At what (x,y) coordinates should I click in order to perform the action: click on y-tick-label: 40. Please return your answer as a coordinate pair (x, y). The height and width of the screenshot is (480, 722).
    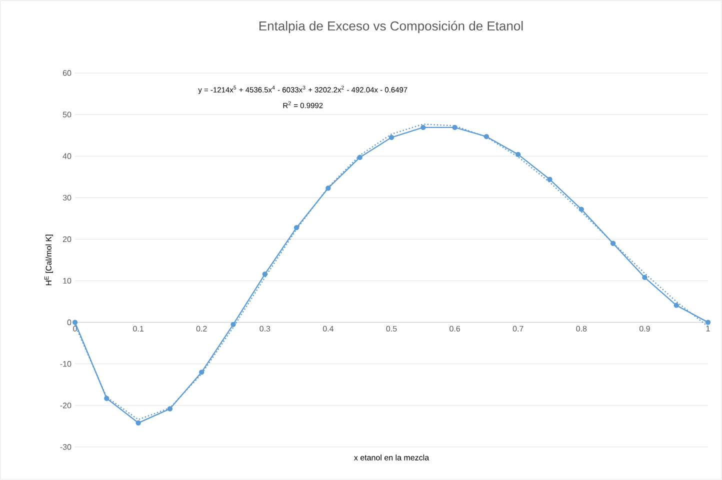
    Looking at the image, I should click on (67, 156).